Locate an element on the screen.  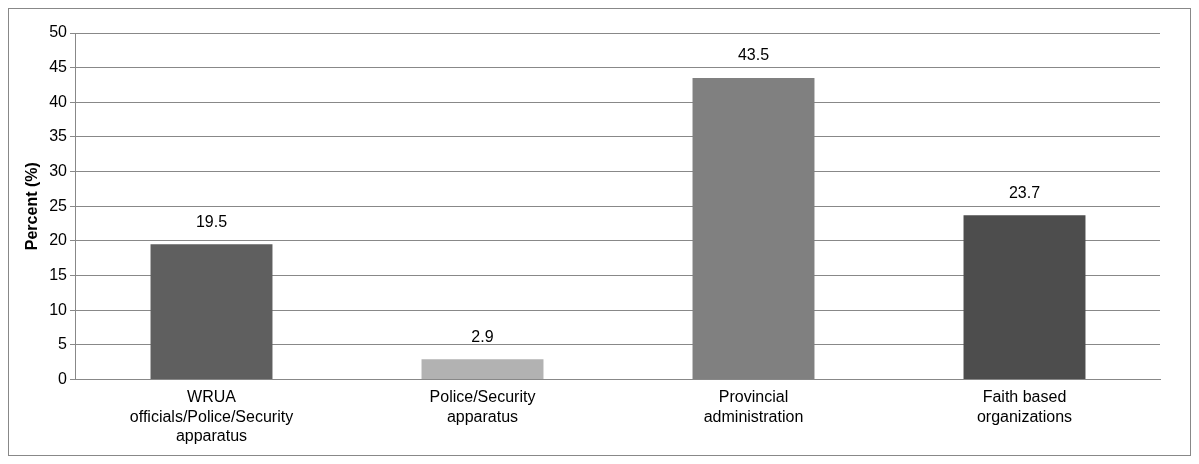
data-label: 43.5 is located at coordinates (753, 55).